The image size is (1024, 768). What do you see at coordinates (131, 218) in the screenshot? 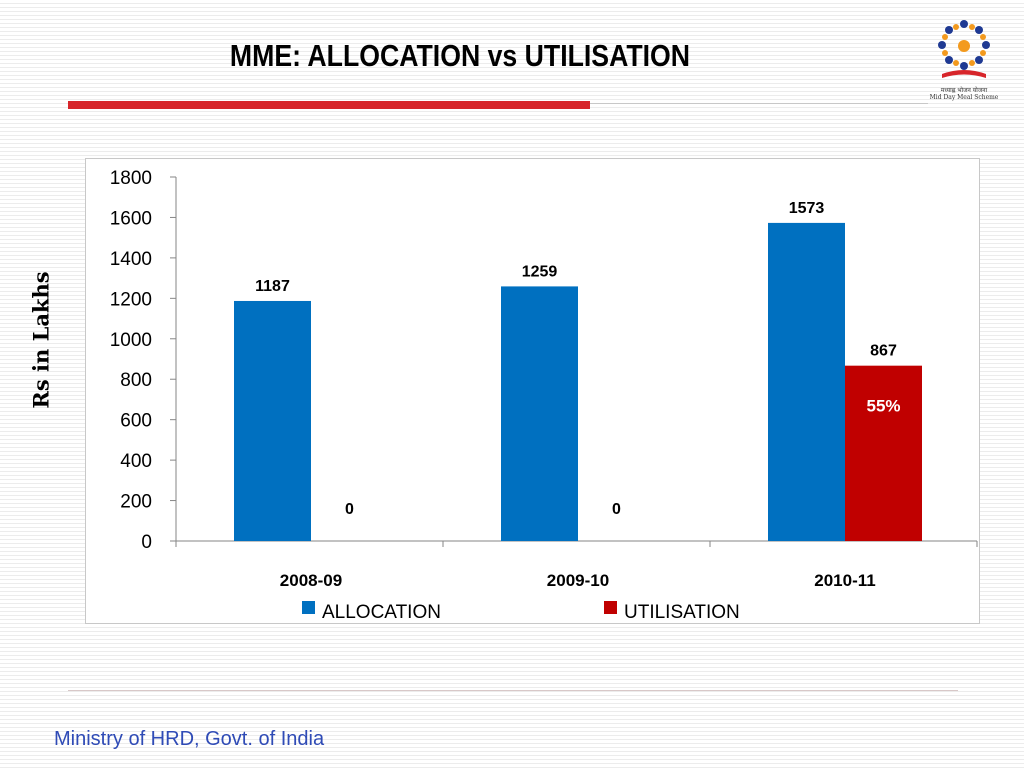
I see `y-tick-label: 1600` at bounding box center [131, 218].